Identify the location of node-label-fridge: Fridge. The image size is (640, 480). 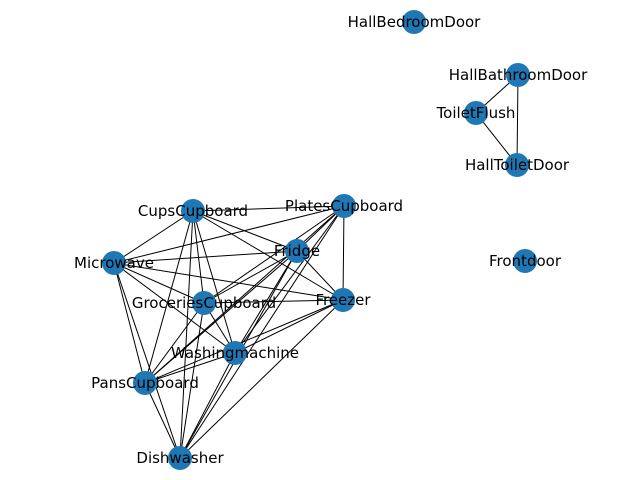
(297, 251).